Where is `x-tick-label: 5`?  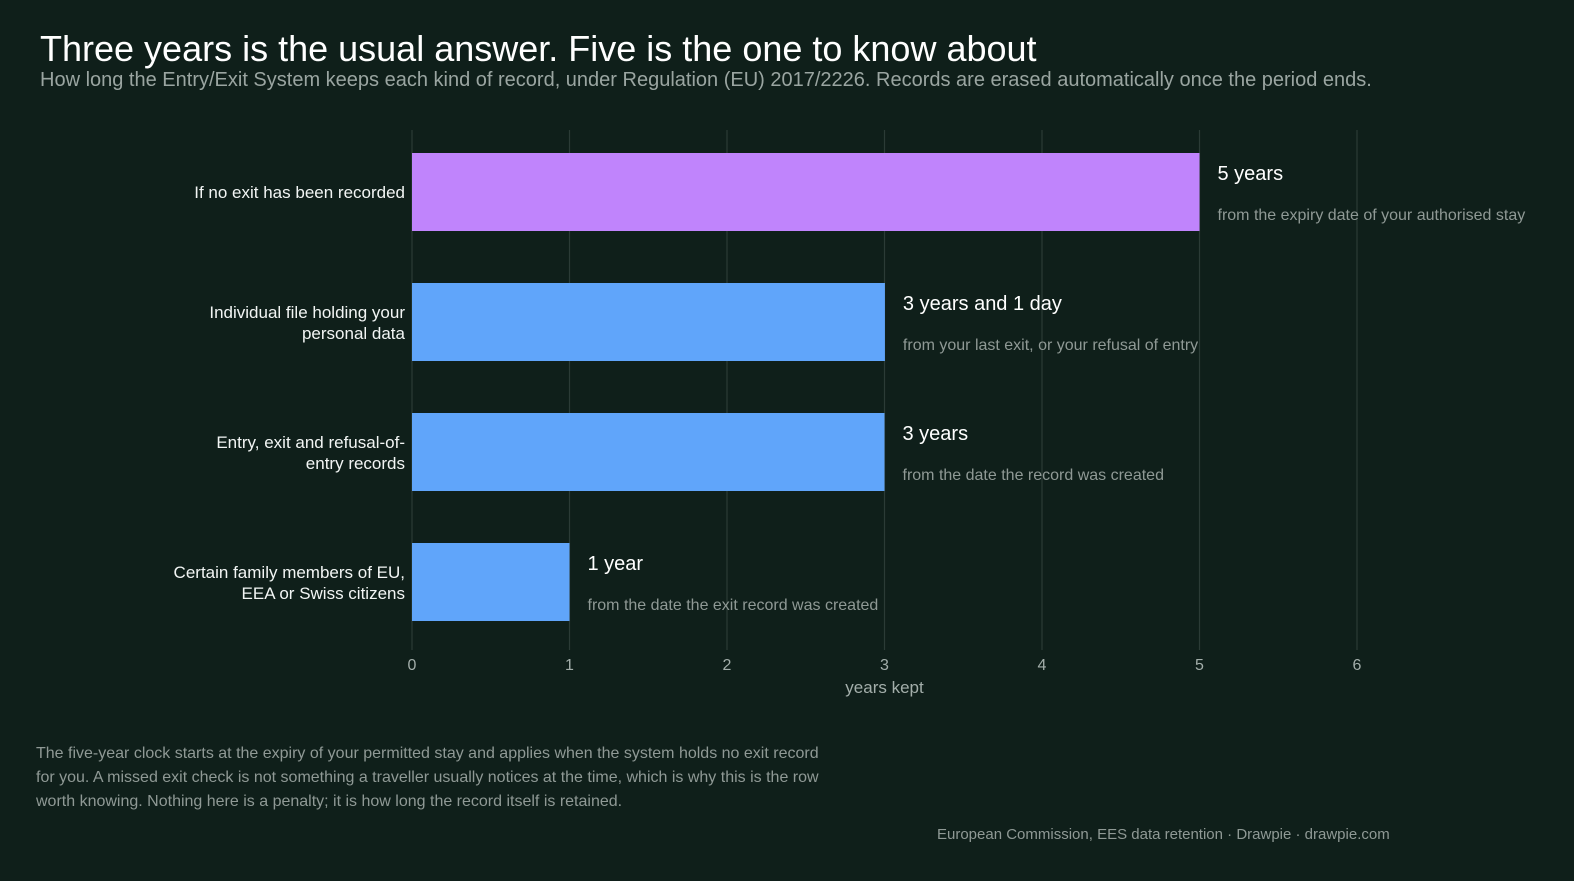 x-tick-label: 5 is located at coordinates (1199, 665).